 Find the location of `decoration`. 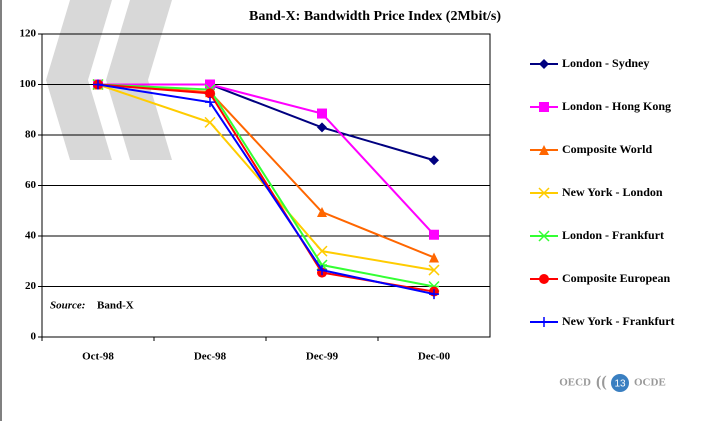

decoration is located at coordinates (109, 80).